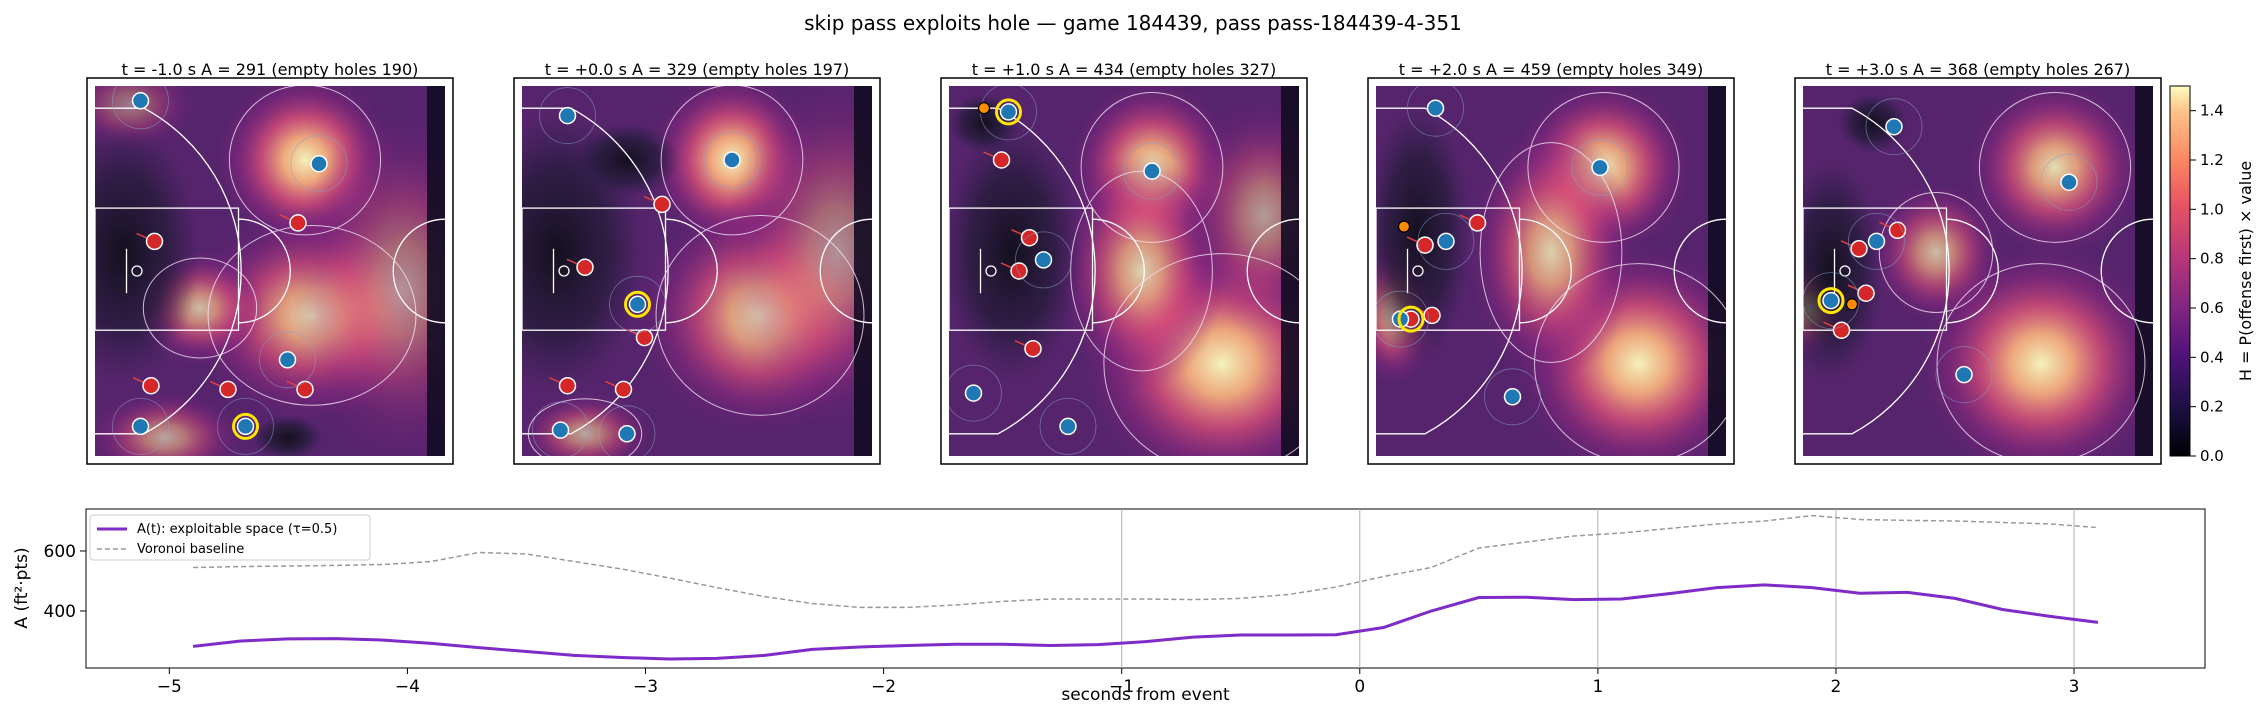  I want to click on colorbar-tick-label: 1.2, so click(2212, 160).